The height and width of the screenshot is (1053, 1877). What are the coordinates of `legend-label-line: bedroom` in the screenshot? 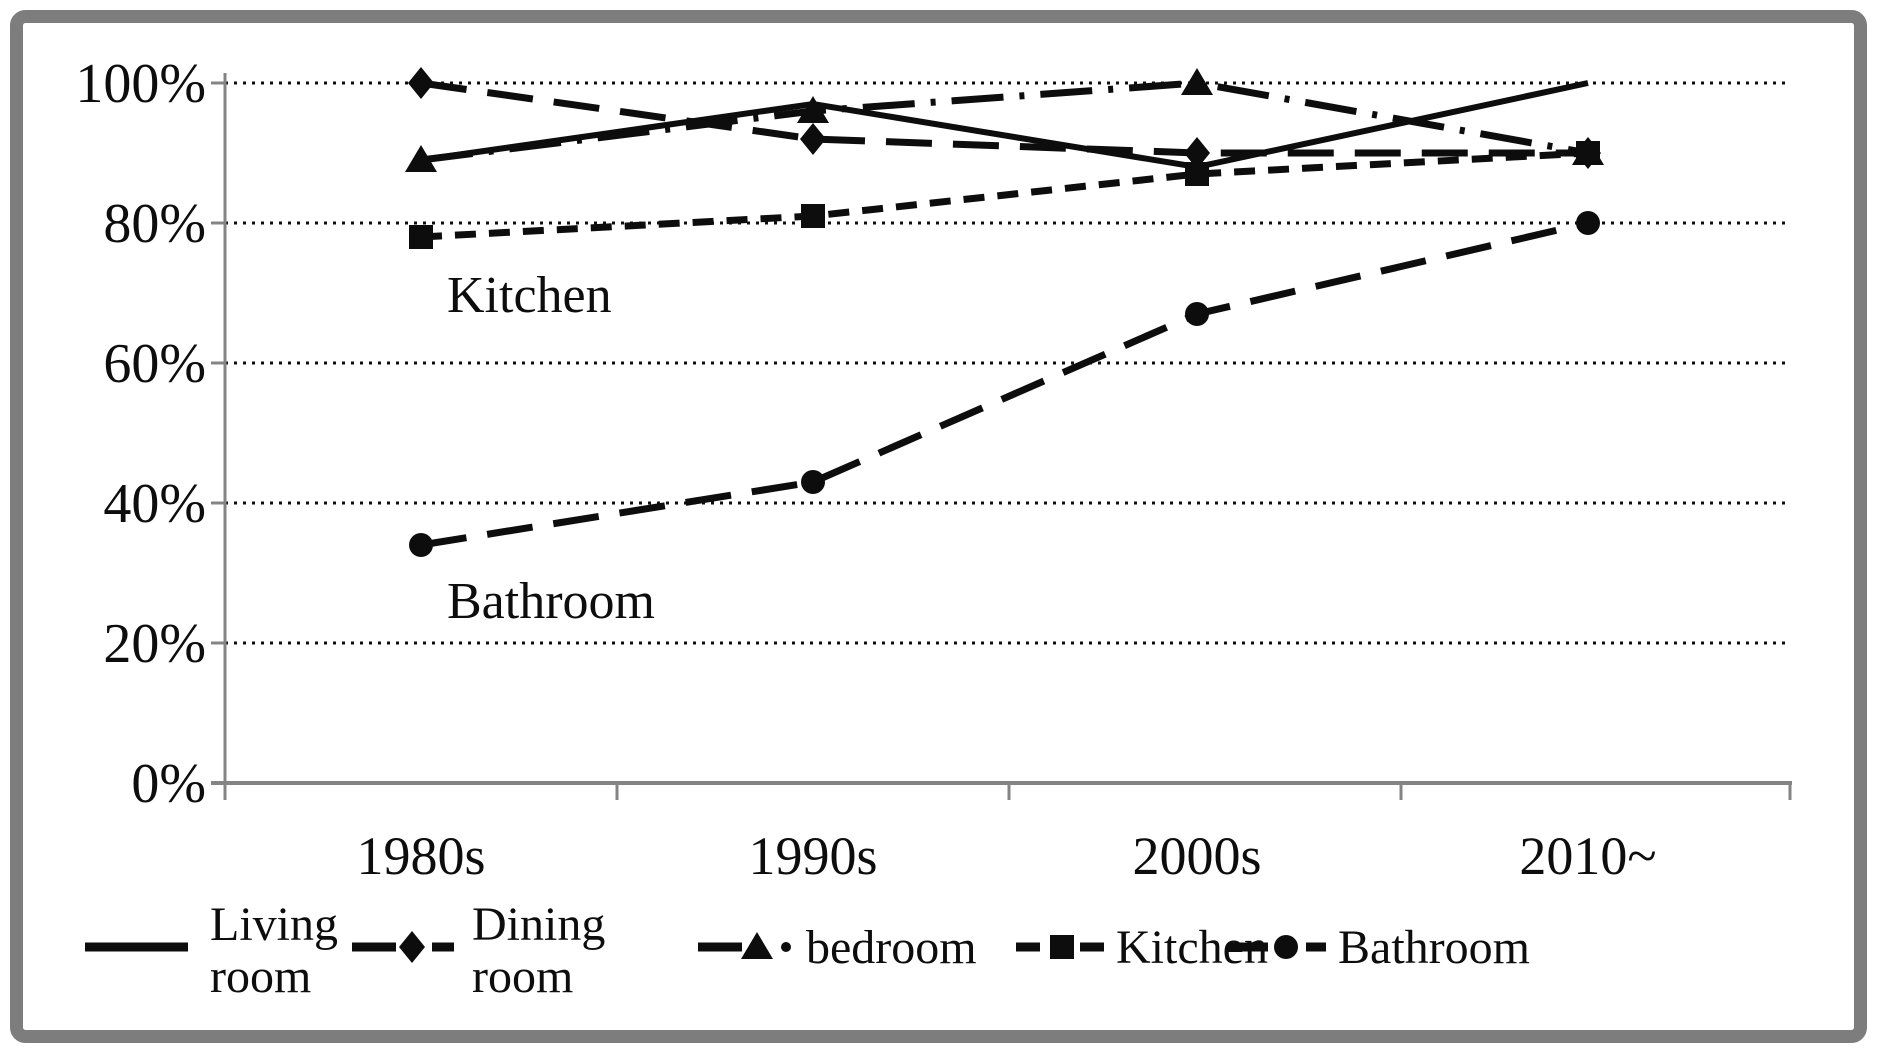 It's located at (891, 947).